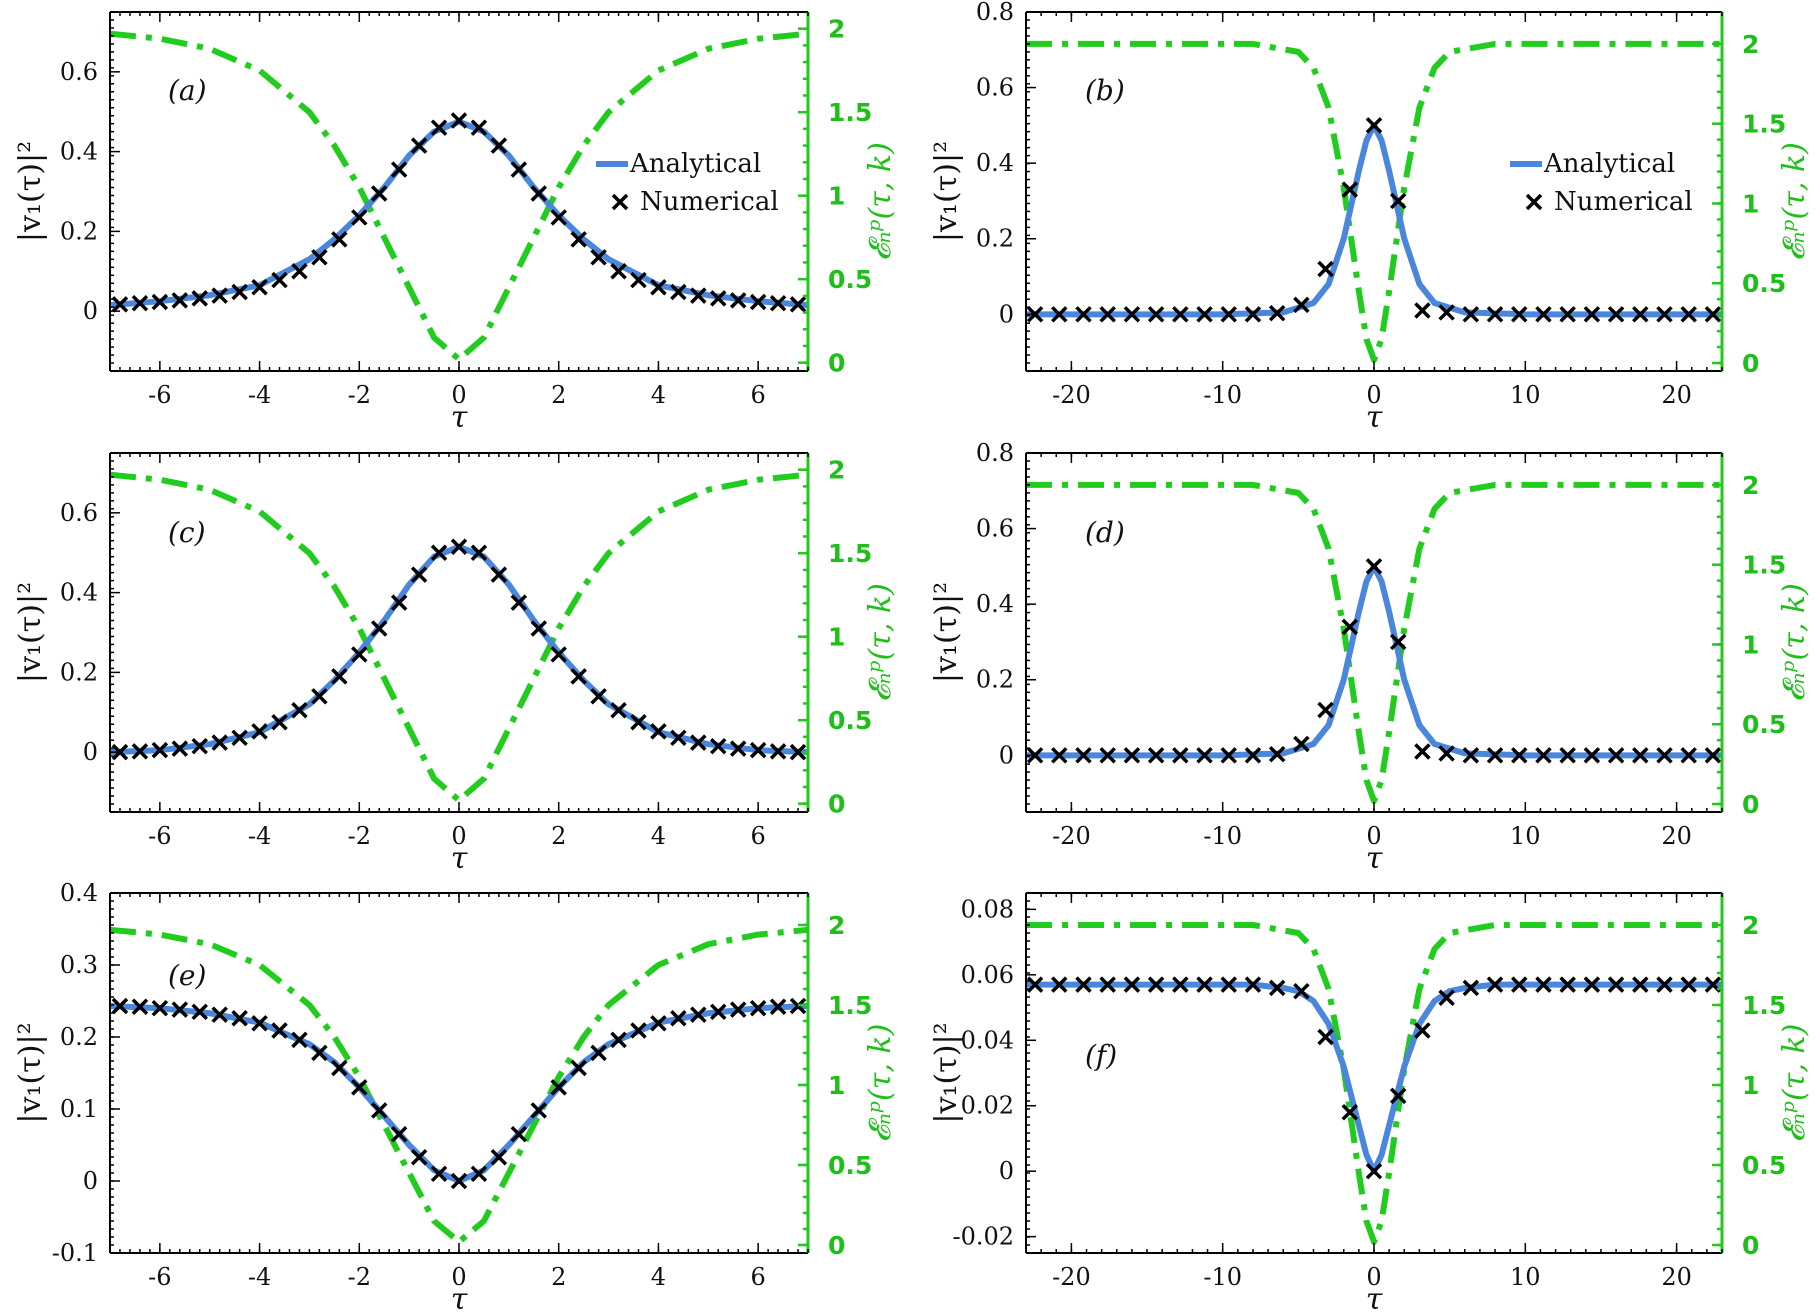 The height and width of the screenshot is (1314, 1820). What do you see at coordinates (159, 836) in the screenshot?
I see `x-tick-label: -6` at bounding box center [159, 836].